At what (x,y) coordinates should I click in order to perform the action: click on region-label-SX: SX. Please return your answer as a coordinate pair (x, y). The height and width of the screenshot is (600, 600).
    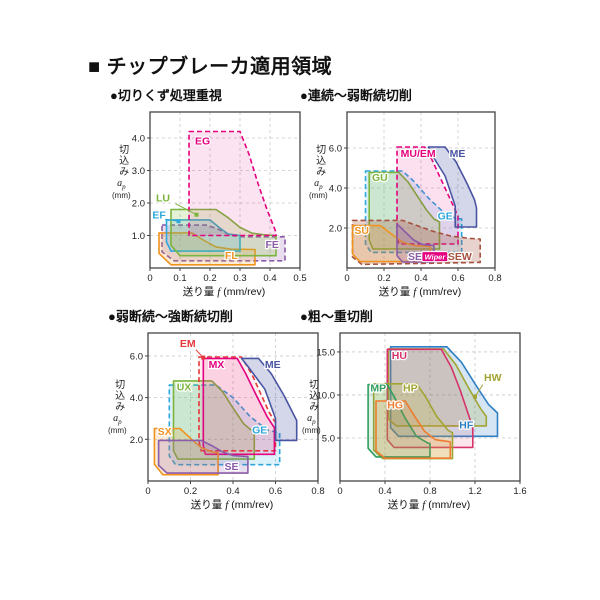
    Looking at the image, I should click on (165, 432).